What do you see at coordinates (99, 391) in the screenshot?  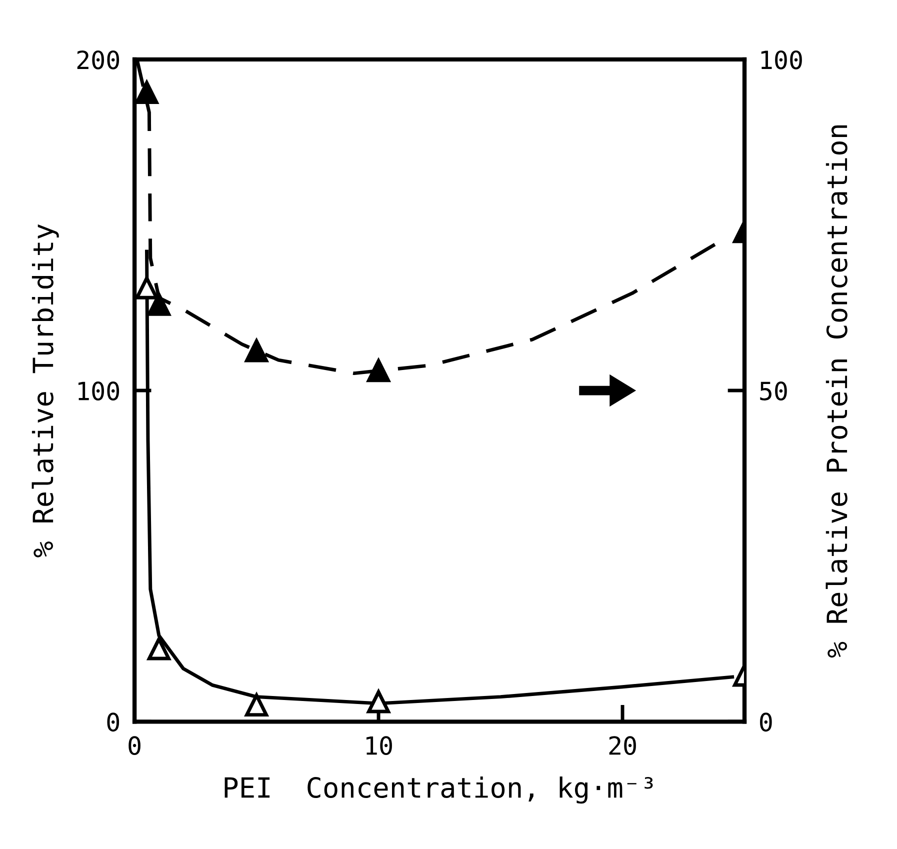 I see `y-tick-label: 100` at bounding box center [99, 391].